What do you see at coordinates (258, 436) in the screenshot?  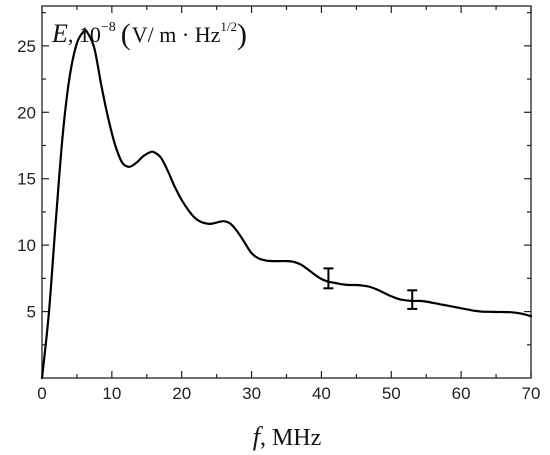 I see `x-label-symbol: f` at bounding box center [258, 436].